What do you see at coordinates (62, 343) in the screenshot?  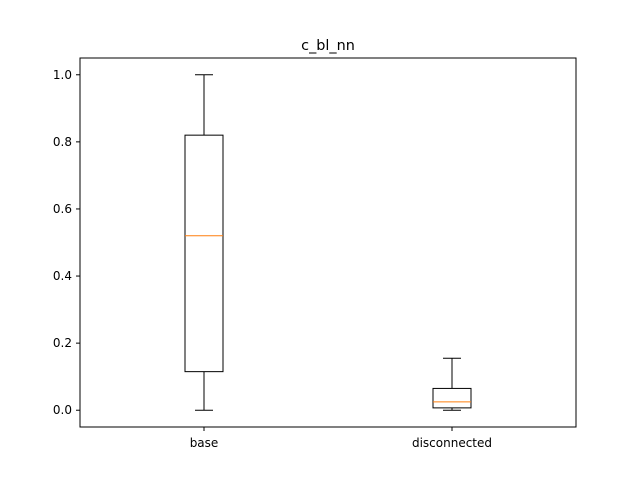 I see `y-tick-label-1: 0.2` at bounding box center [62, 343].